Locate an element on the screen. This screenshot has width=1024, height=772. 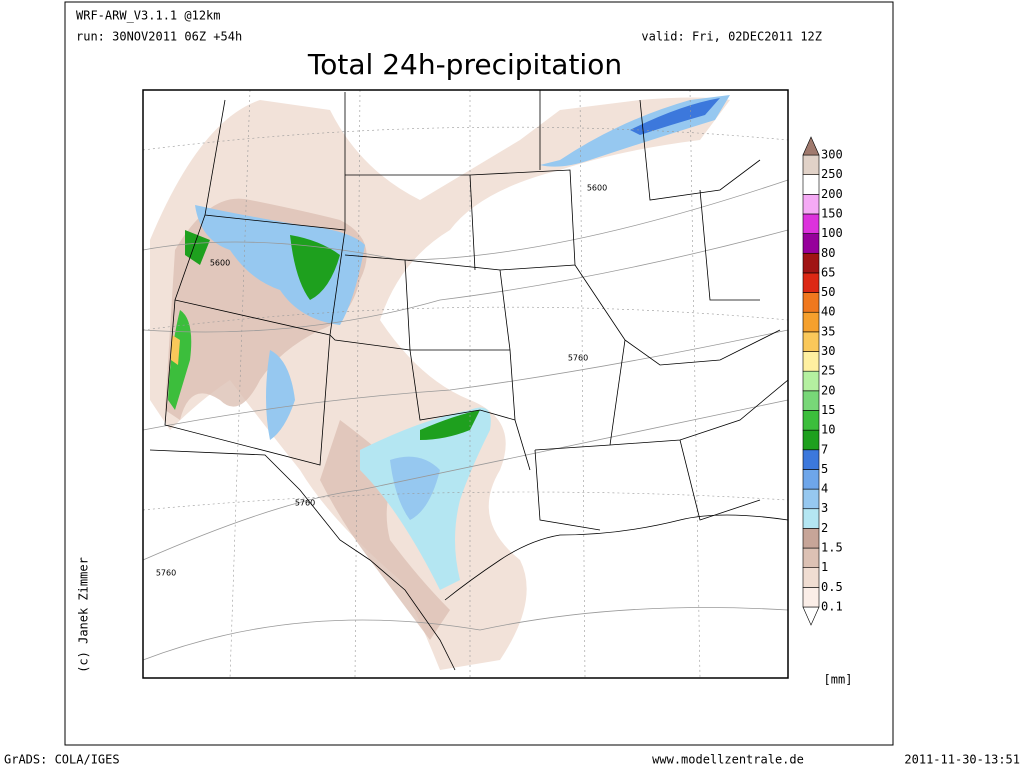
valid-label: valid: Fri, 02DEC2011 12Z is located at coordinates (731, 37).